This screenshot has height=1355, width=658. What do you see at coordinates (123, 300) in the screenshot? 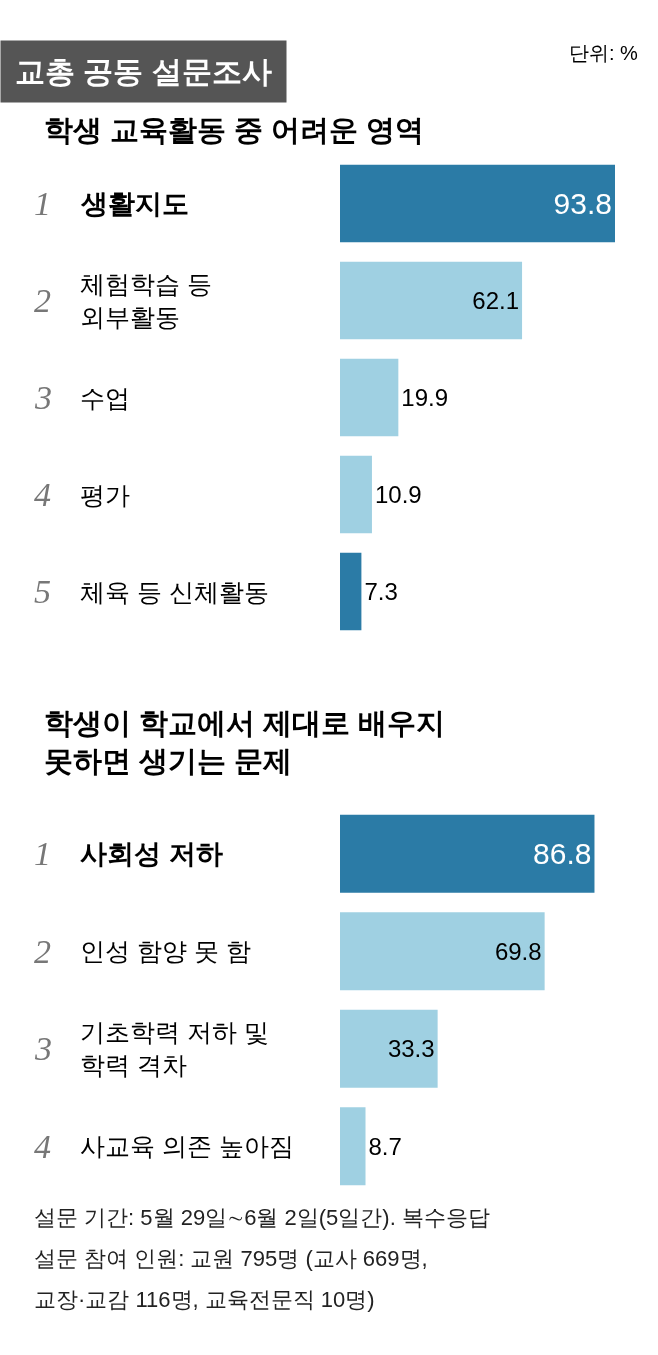
I see `category-label: 2 체험학습 등 외부활동` at bounding box center [123, 300].